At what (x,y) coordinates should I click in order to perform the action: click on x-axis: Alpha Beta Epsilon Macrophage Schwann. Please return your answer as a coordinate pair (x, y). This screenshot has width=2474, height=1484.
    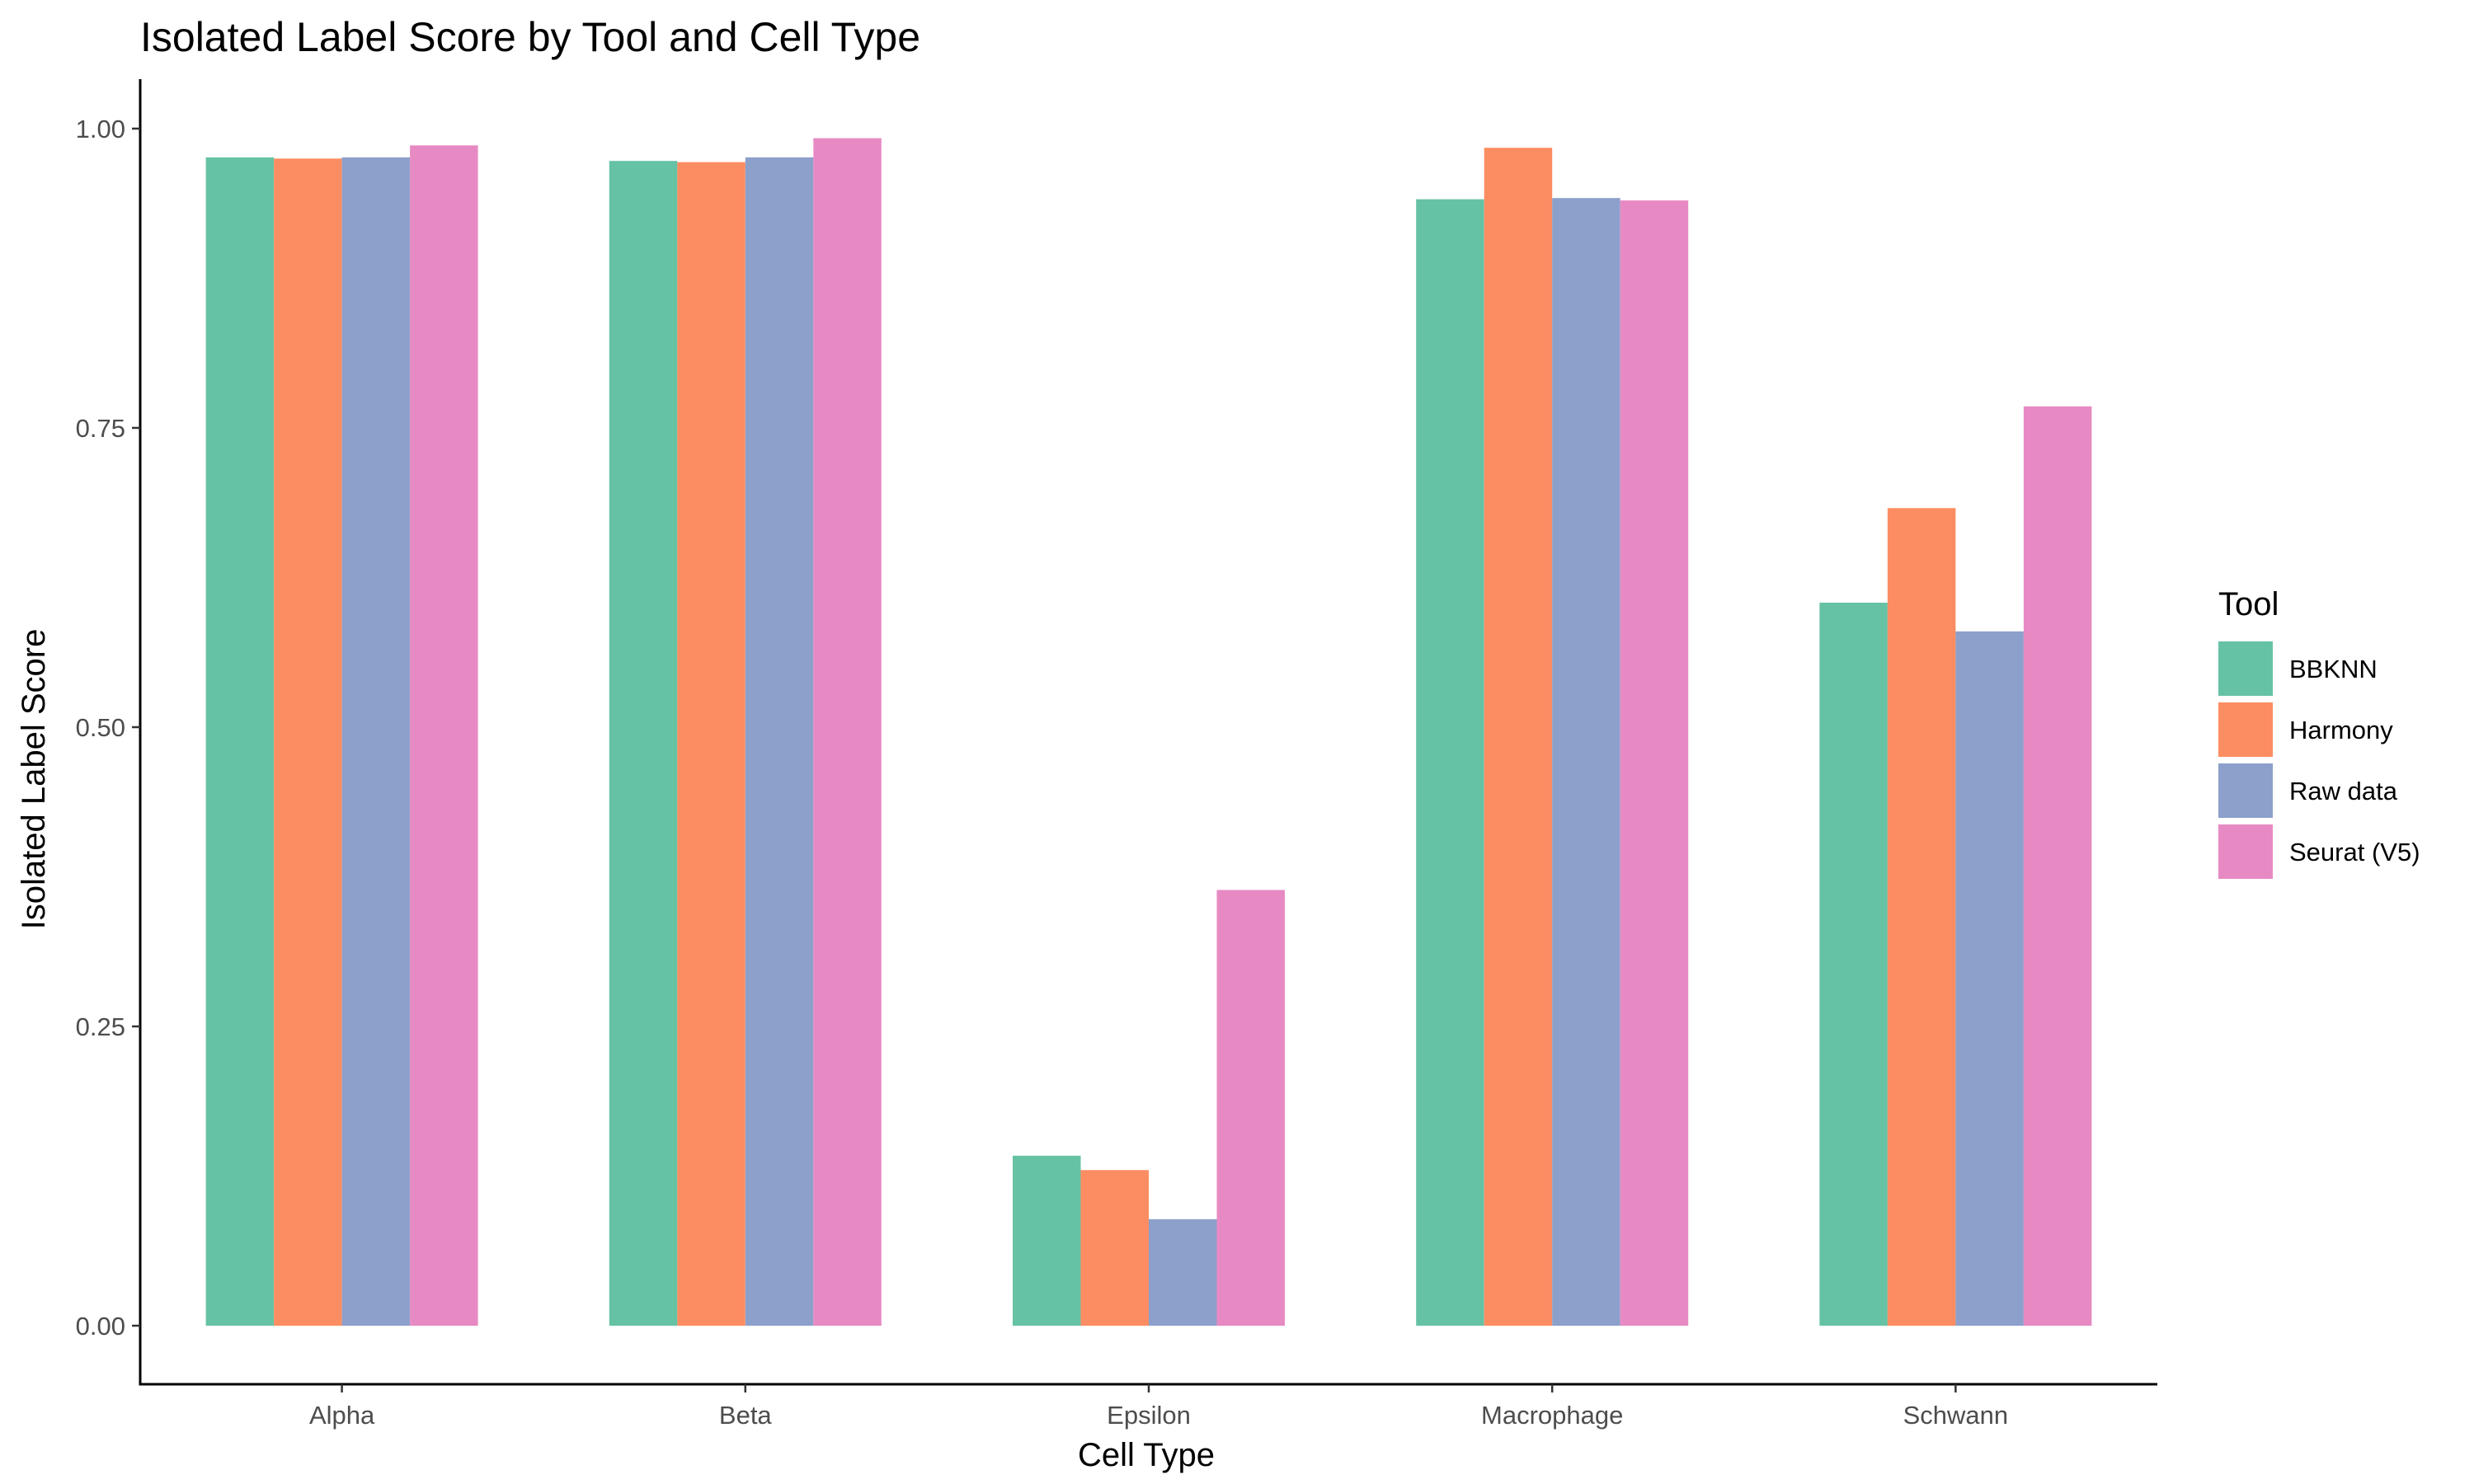
    Looking at the image, I should click on (1148, 1406).